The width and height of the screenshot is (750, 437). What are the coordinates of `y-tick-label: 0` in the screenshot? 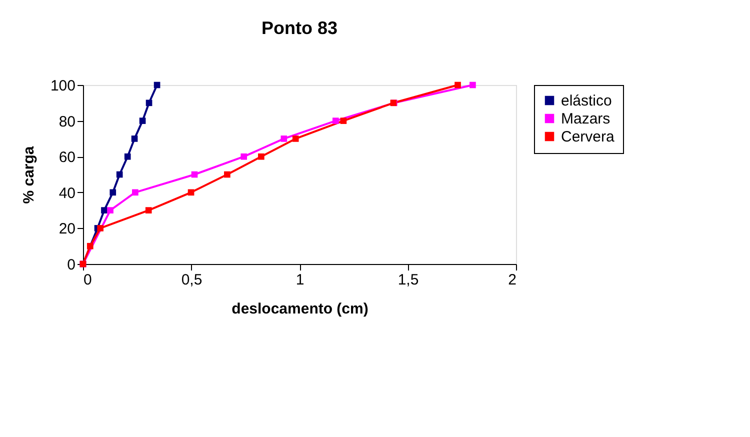 It's located at (71, 265).